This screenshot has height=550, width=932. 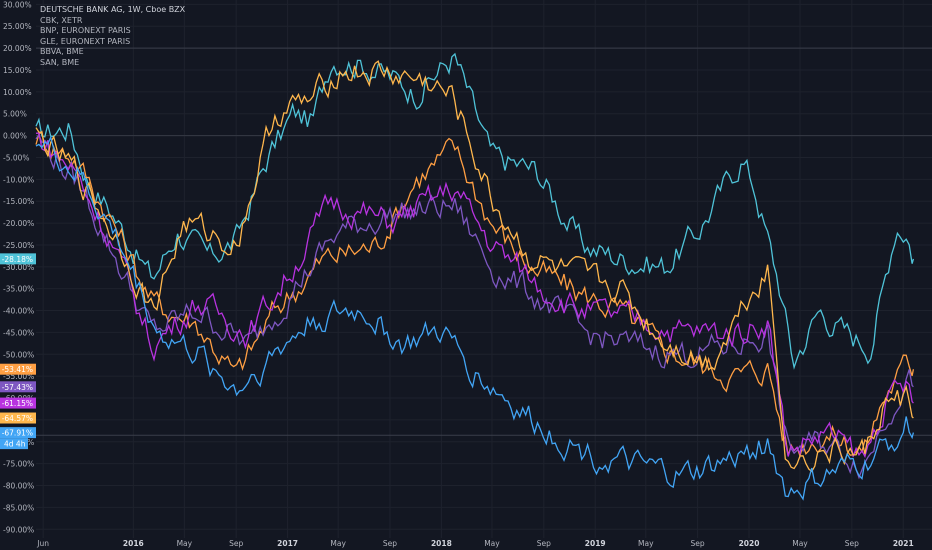 I want to click on y-tick-label: -50.00%, so click(x=18, y=354).